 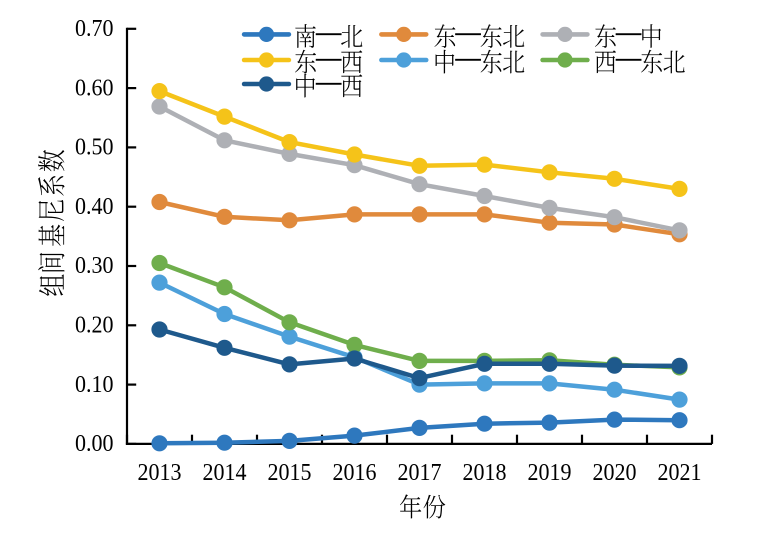 I want to click on svg-text: 0.60, so click(x=94, y=87).